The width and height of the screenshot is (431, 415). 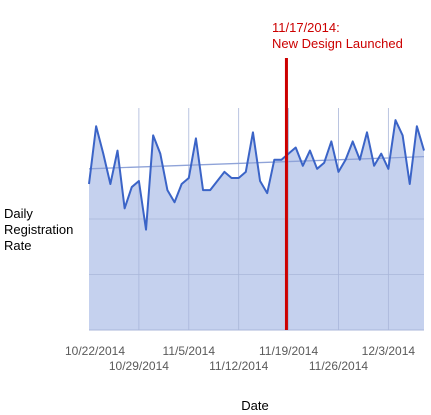 I want to click on annotation-line-1: 11/17/2014:, so click(x=306, y=27).